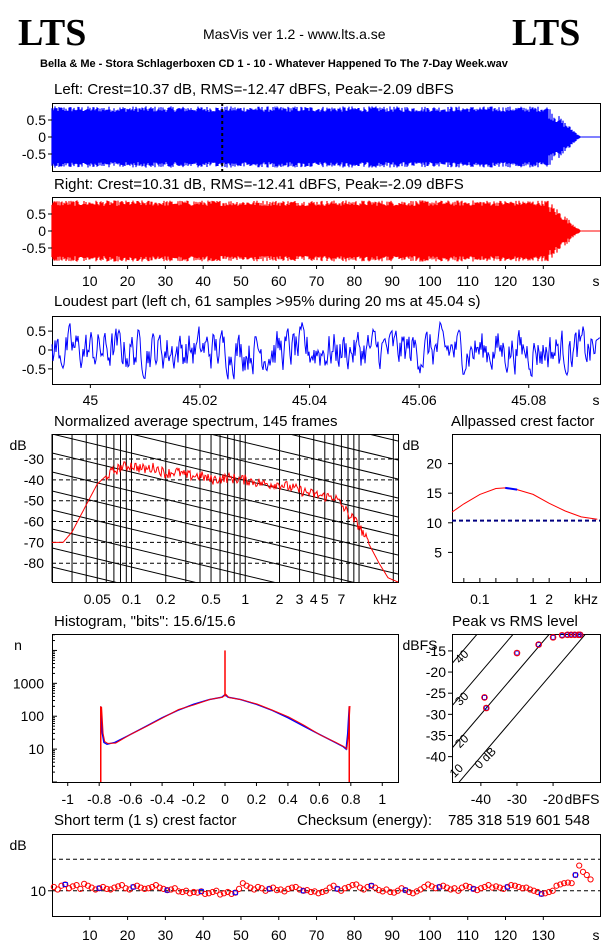 The image size is (606, 946). Describe the element at coordinates (166, 599) in the screenshot. I see `spectrum-xtick-2: 0.2` at that location.